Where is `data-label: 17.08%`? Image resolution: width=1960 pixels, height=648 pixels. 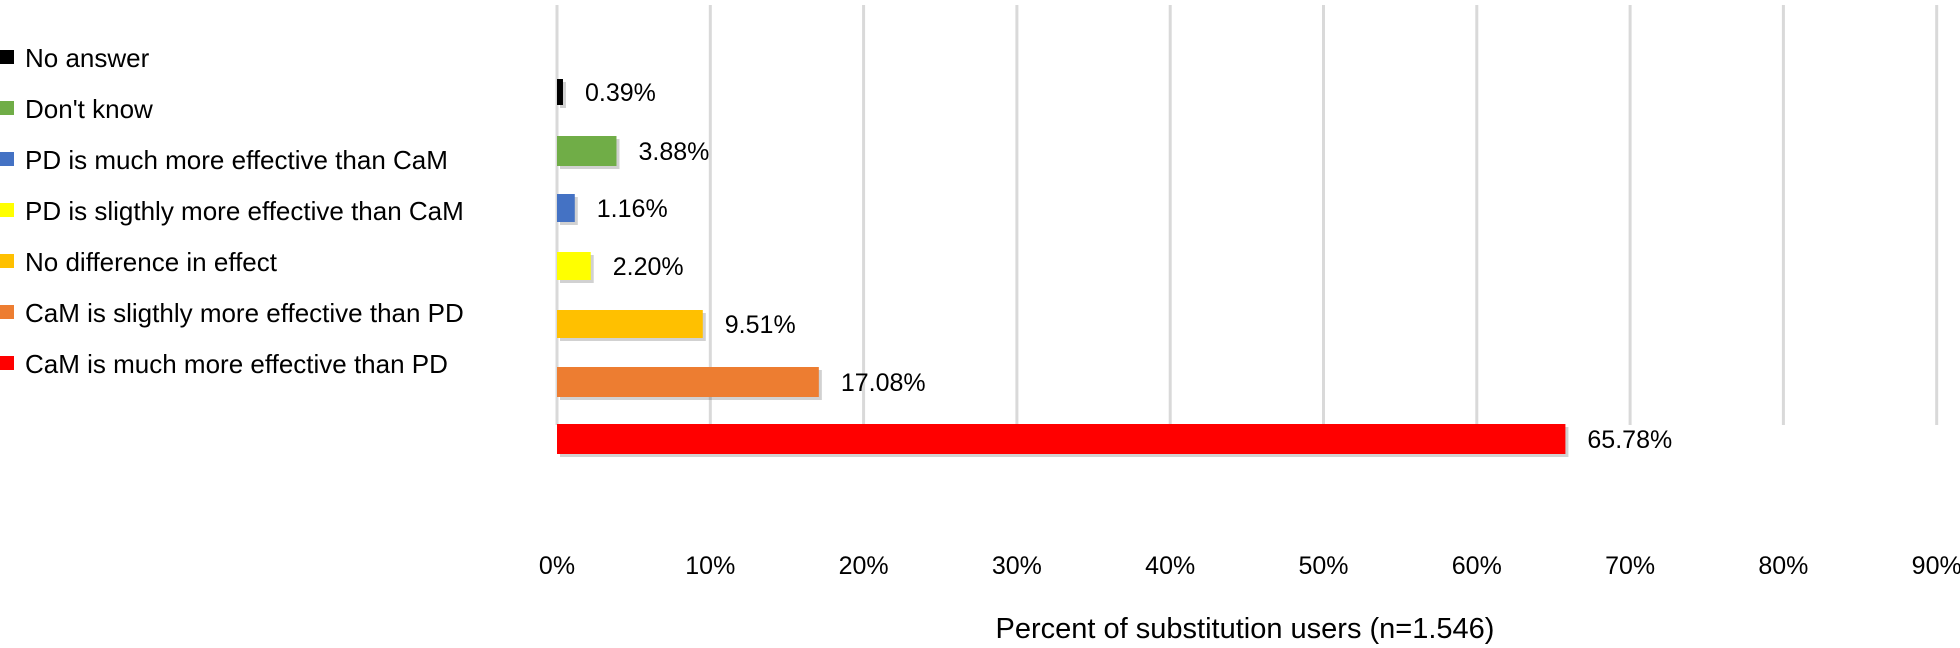 data-label: 17.08% is located at coordinates (883, 383).